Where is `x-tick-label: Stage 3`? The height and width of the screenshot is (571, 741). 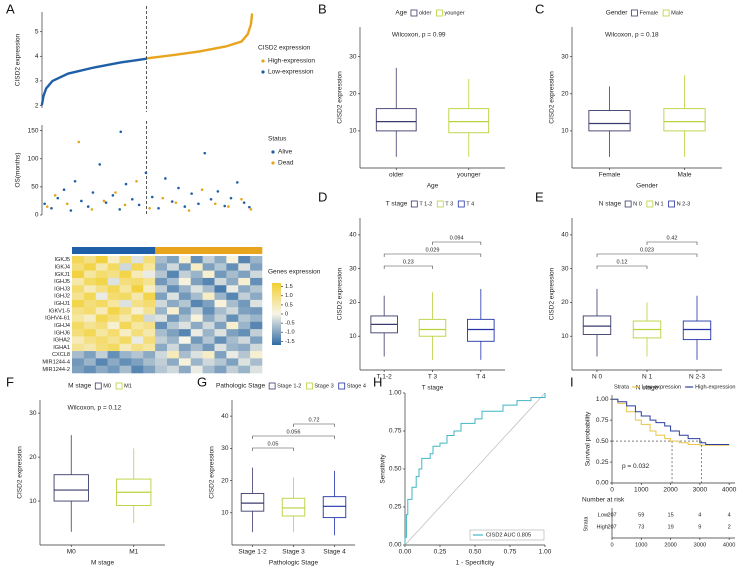 x-tick-label: Stage 3 is located at coordinates (293, 552).